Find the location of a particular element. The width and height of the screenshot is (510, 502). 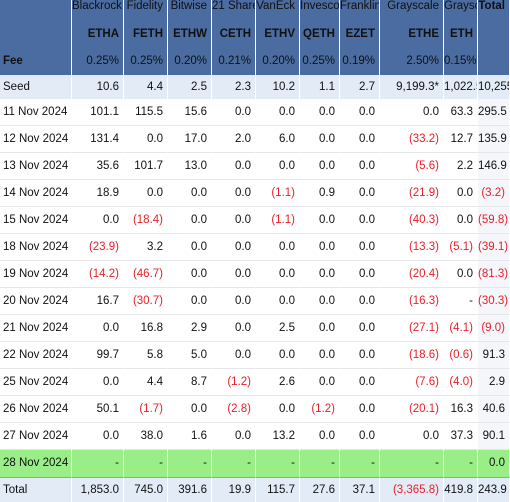

total-value: 243.9 is located at coordinates (494, 489).